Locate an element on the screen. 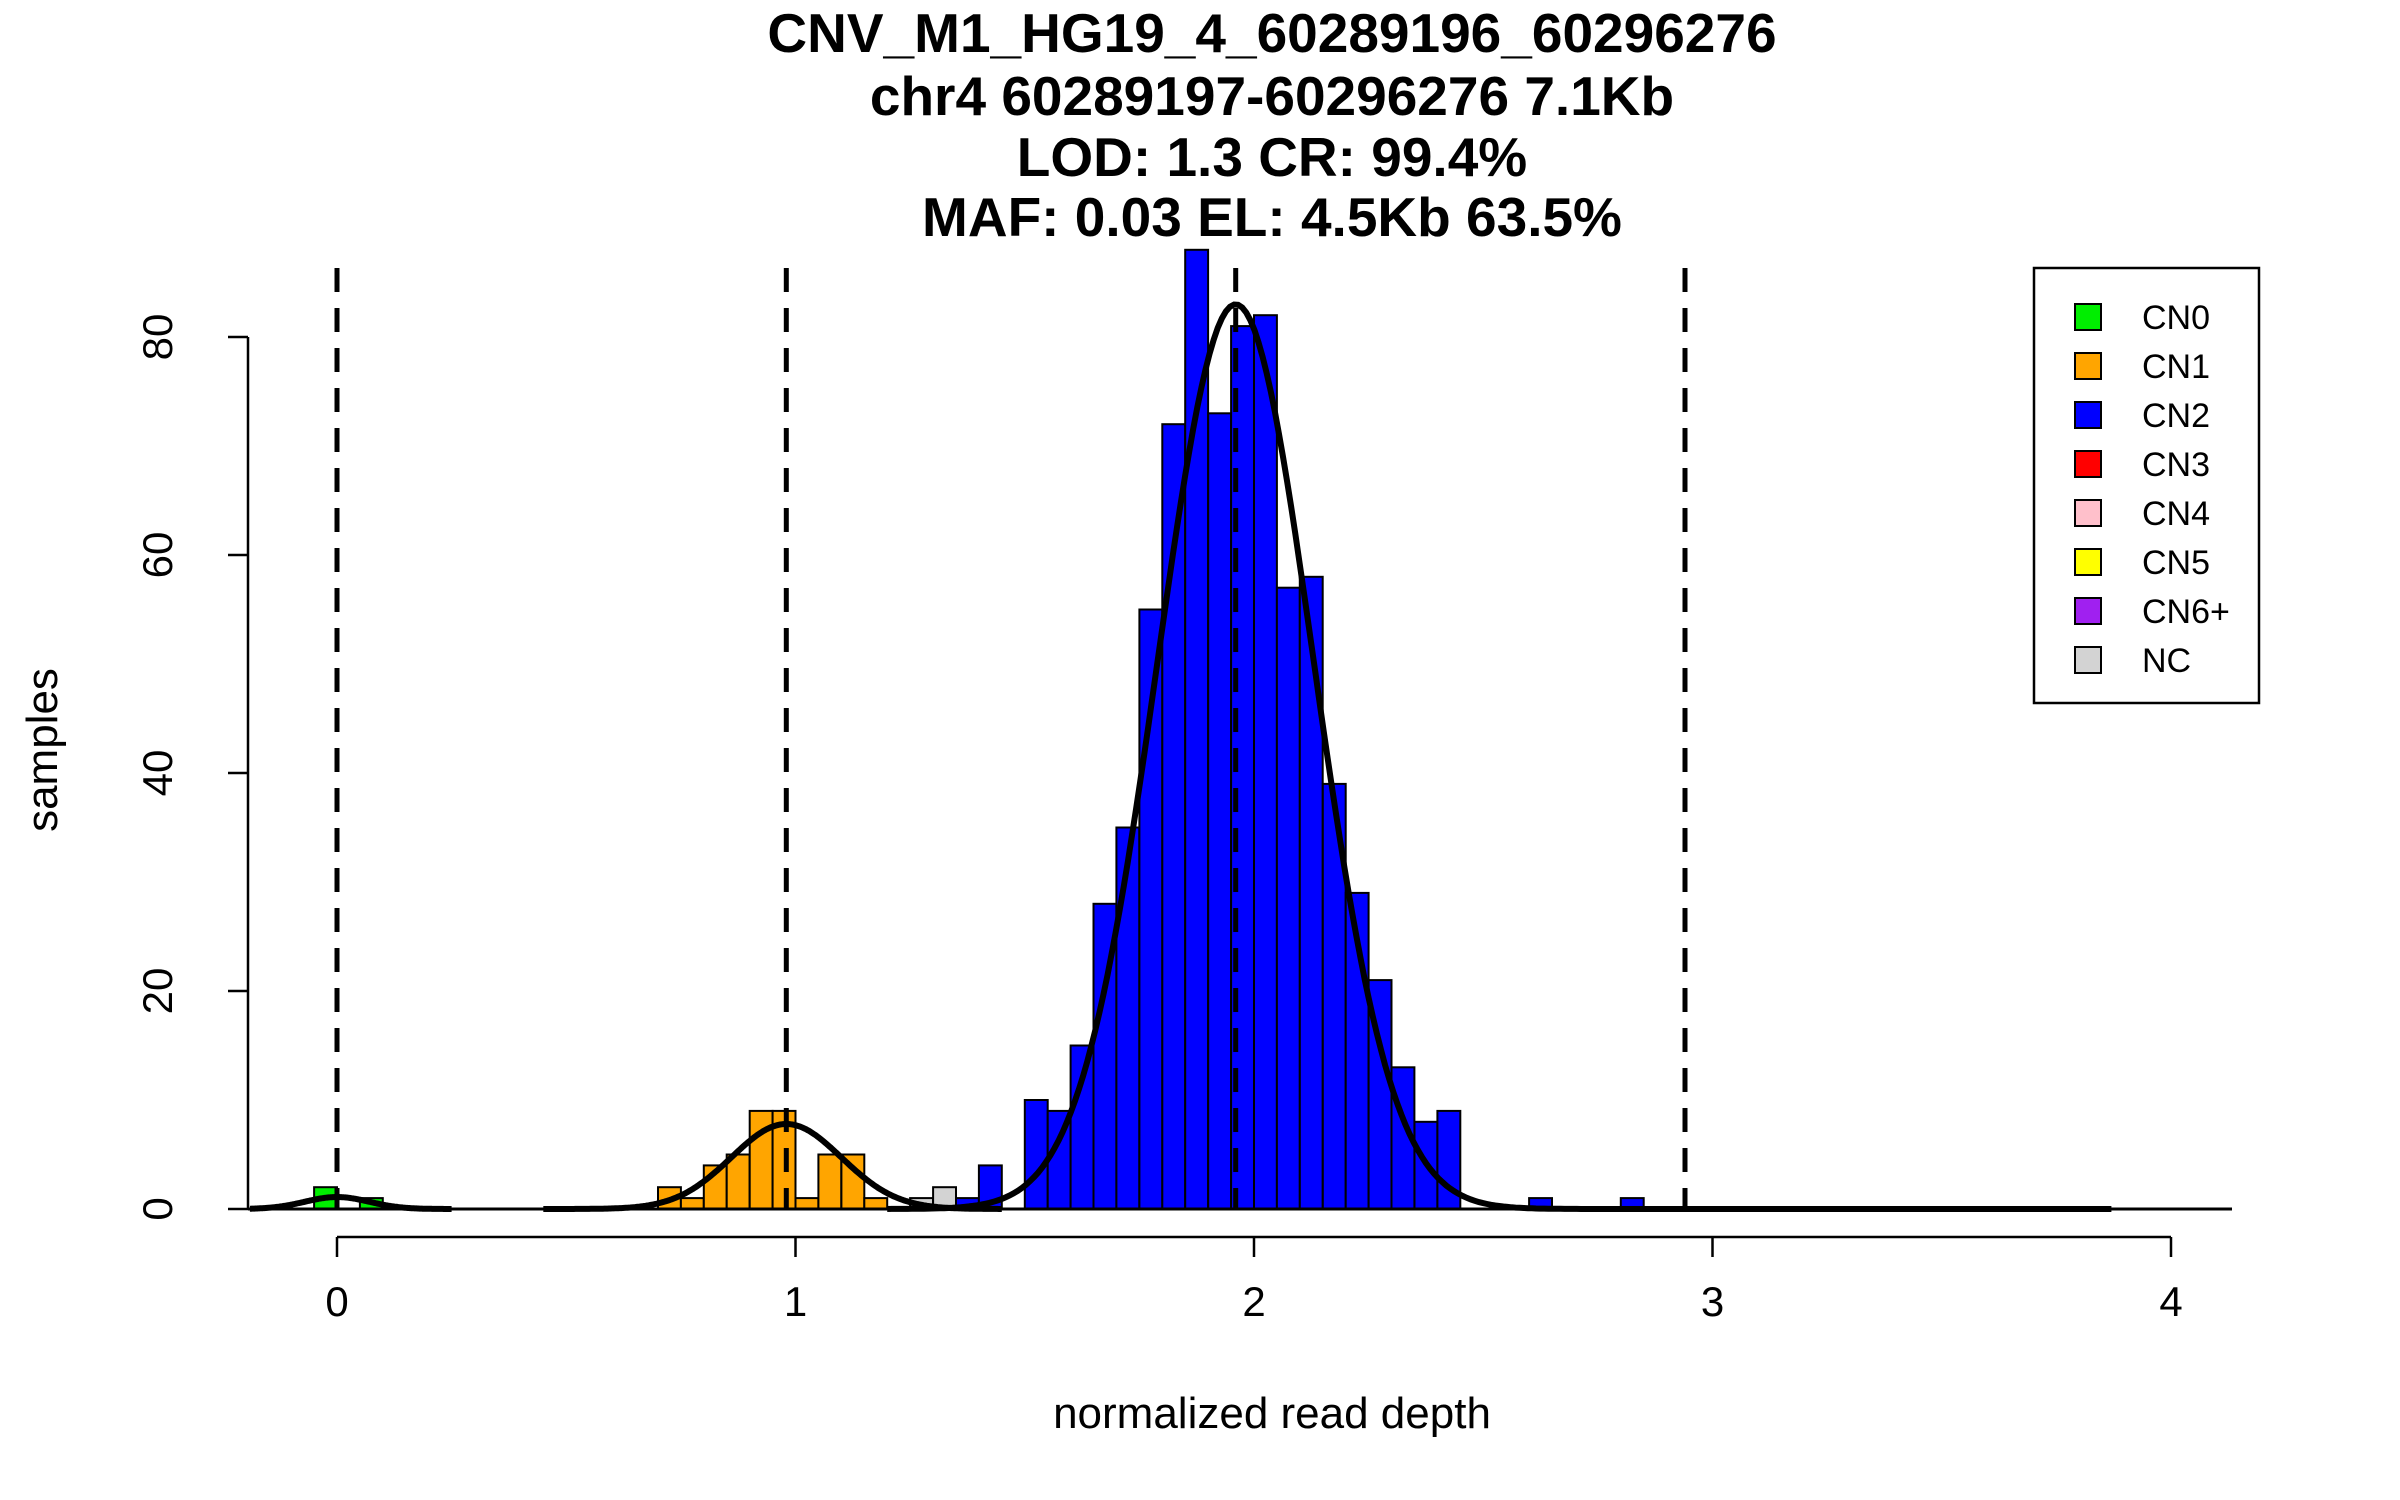  x-axis-title: normalized read depth is located at coordinates (1272, 1413).